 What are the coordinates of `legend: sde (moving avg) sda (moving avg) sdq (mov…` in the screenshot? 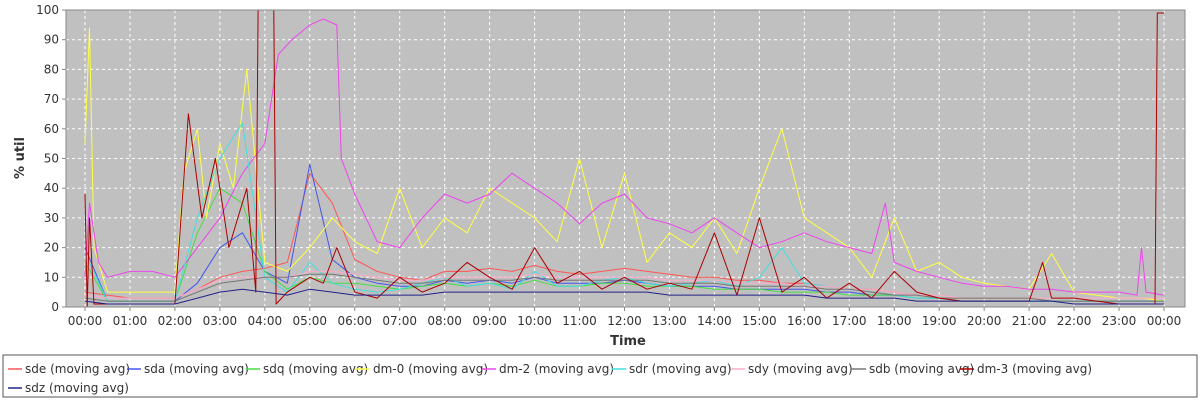 It's located at (550, 378).